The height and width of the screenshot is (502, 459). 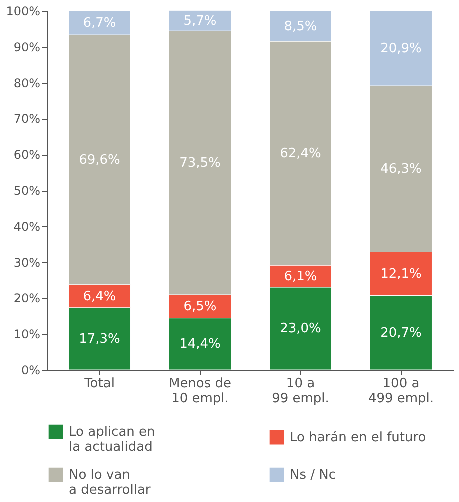 What do you see at coordinates (99, 384) in the screenshot?
I see `x-tick-label: Total` at bounding box center [99, 384].